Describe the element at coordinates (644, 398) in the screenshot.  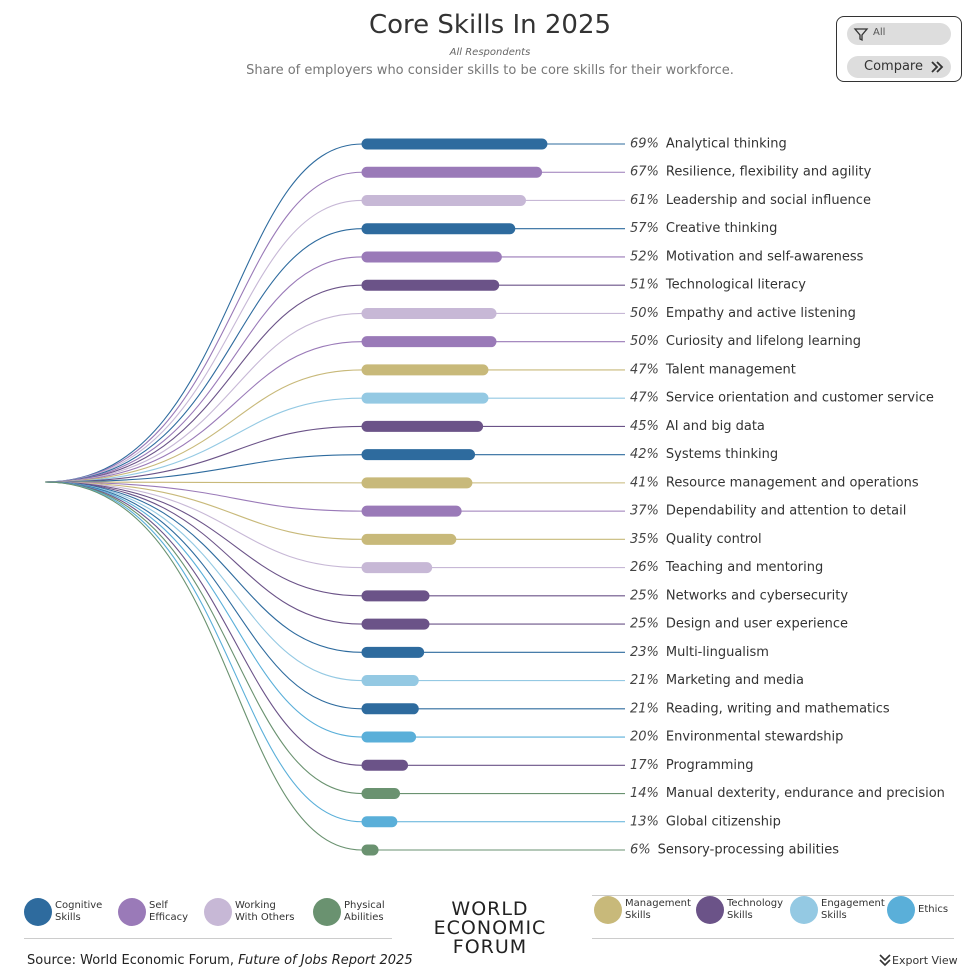
I see `value-label: 47%` at that location.